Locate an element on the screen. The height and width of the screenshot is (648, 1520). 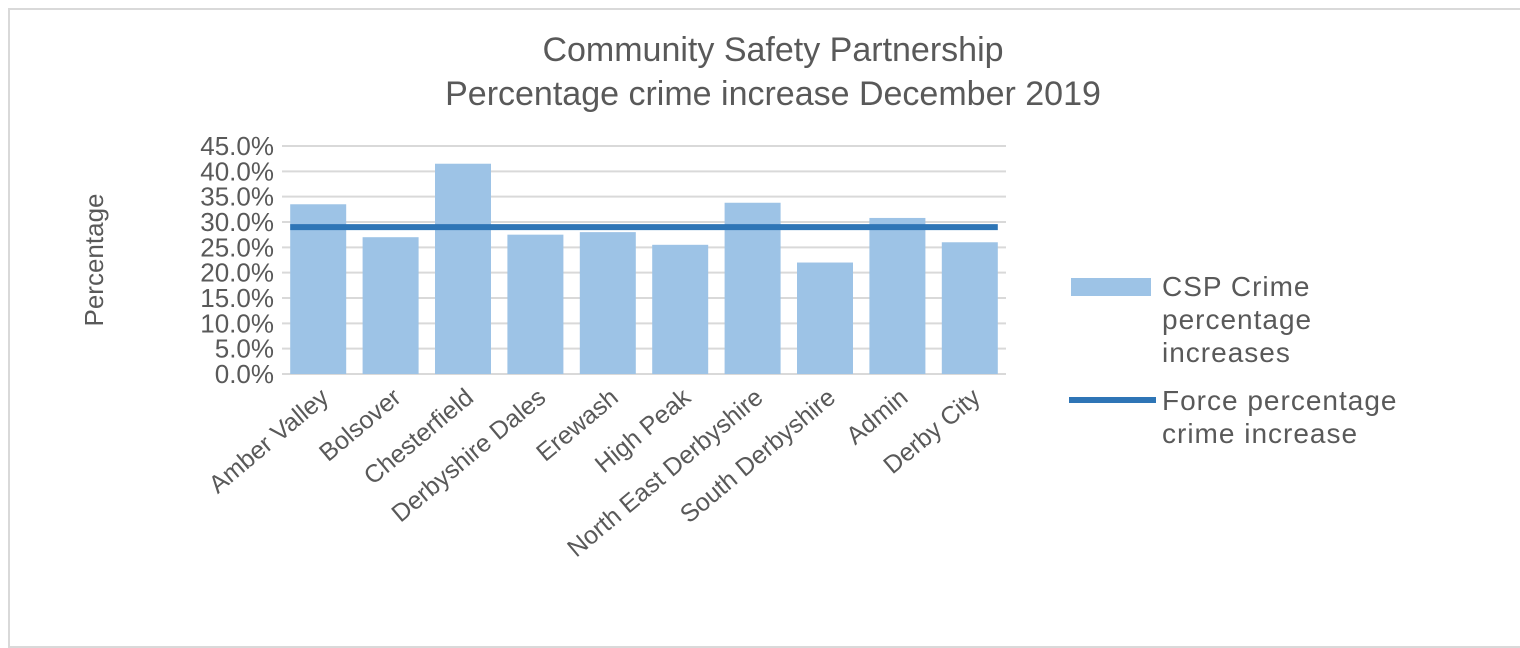
legend-label-csp: increases is located at coordinates (1226, 352).